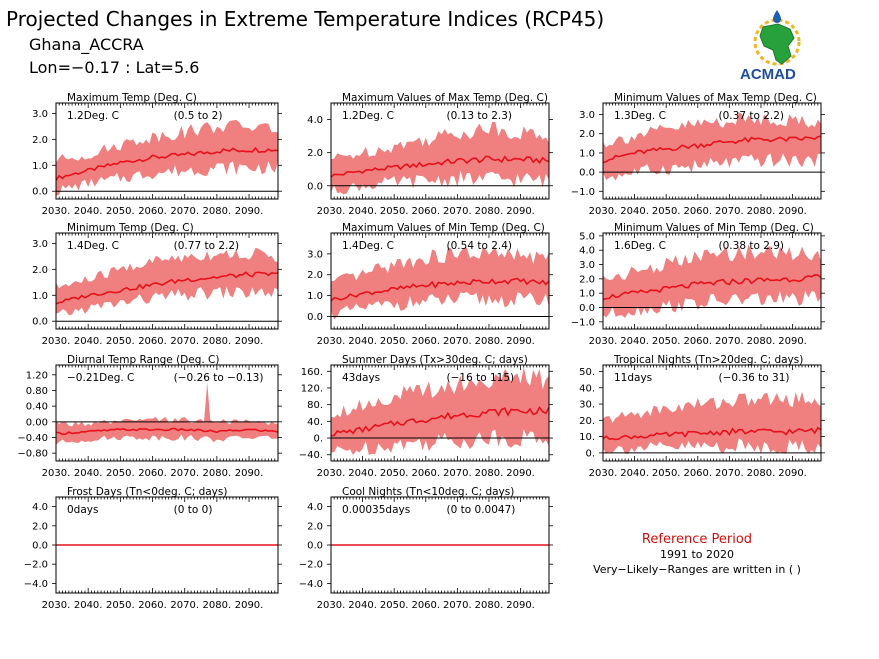 Image resolution: width=879 pixels, height=659 pixels. Describe the element at coordinates (481, 378) in the screenshot. I see `panel-range: (−16 to 115)` at that location.